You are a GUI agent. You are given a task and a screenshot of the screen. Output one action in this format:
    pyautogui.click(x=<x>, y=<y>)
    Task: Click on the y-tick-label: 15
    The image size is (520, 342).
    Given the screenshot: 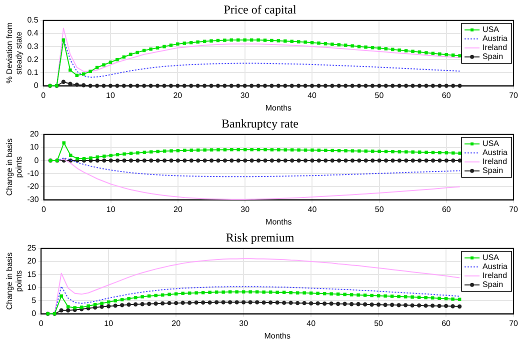 What is the action you would take?
    pyautogui.click(x=32, y=274)
    